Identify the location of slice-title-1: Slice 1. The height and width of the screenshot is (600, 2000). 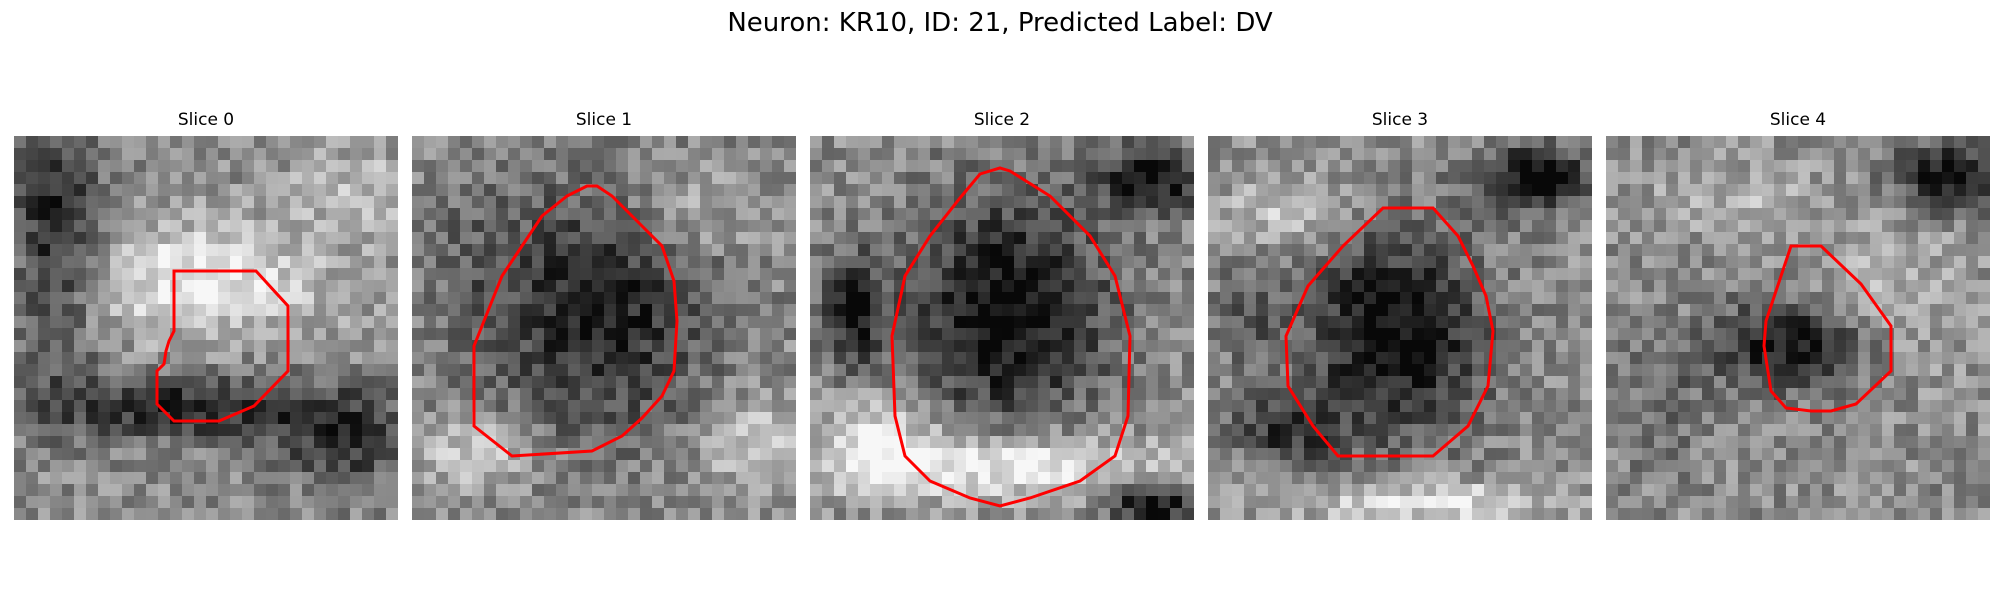
(604, 120).